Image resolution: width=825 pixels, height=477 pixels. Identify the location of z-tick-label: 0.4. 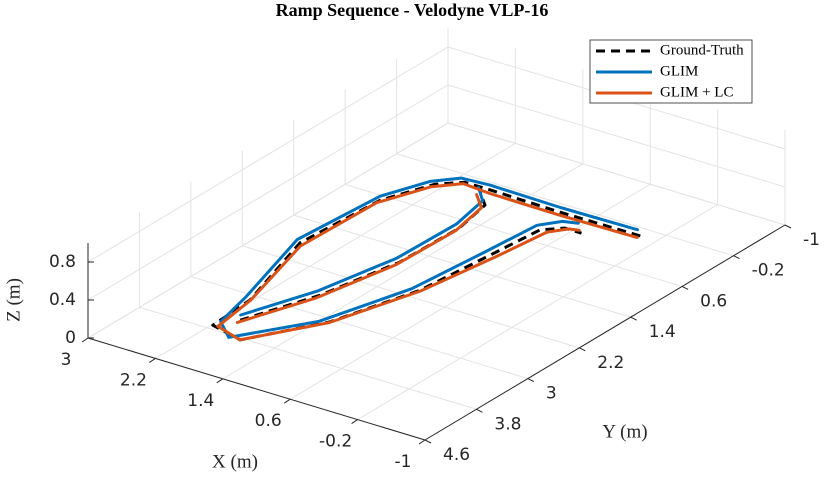
(62, 300).